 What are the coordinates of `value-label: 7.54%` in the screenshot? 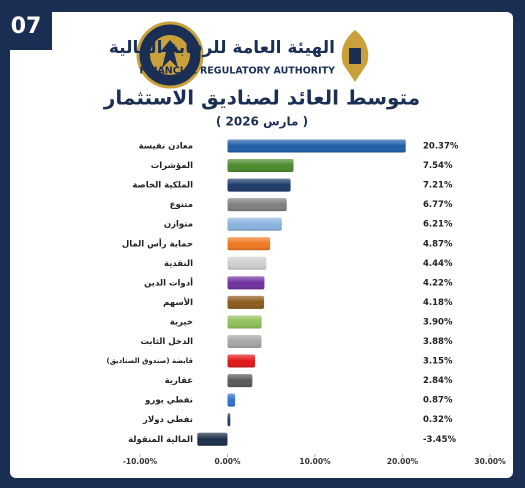 It's located at (438, 166).